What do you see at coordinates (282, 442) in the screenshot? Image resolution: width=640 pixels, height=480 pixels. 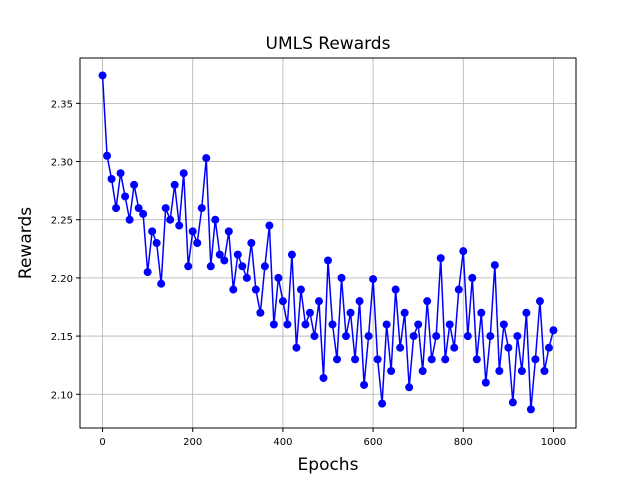 I see `x-tick-label: 400` at bounding box center [282, 442].